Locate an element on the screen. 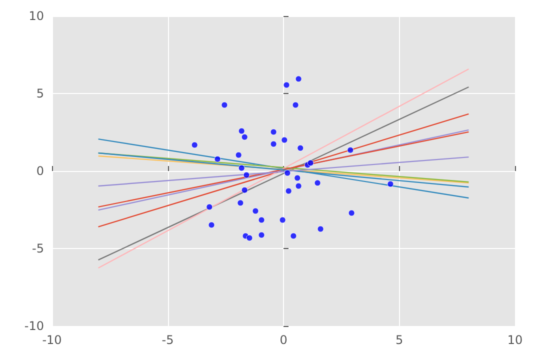 This screenshot has width=534, height=362. y-tick-label: 10 is located at coordinates (36, 16).